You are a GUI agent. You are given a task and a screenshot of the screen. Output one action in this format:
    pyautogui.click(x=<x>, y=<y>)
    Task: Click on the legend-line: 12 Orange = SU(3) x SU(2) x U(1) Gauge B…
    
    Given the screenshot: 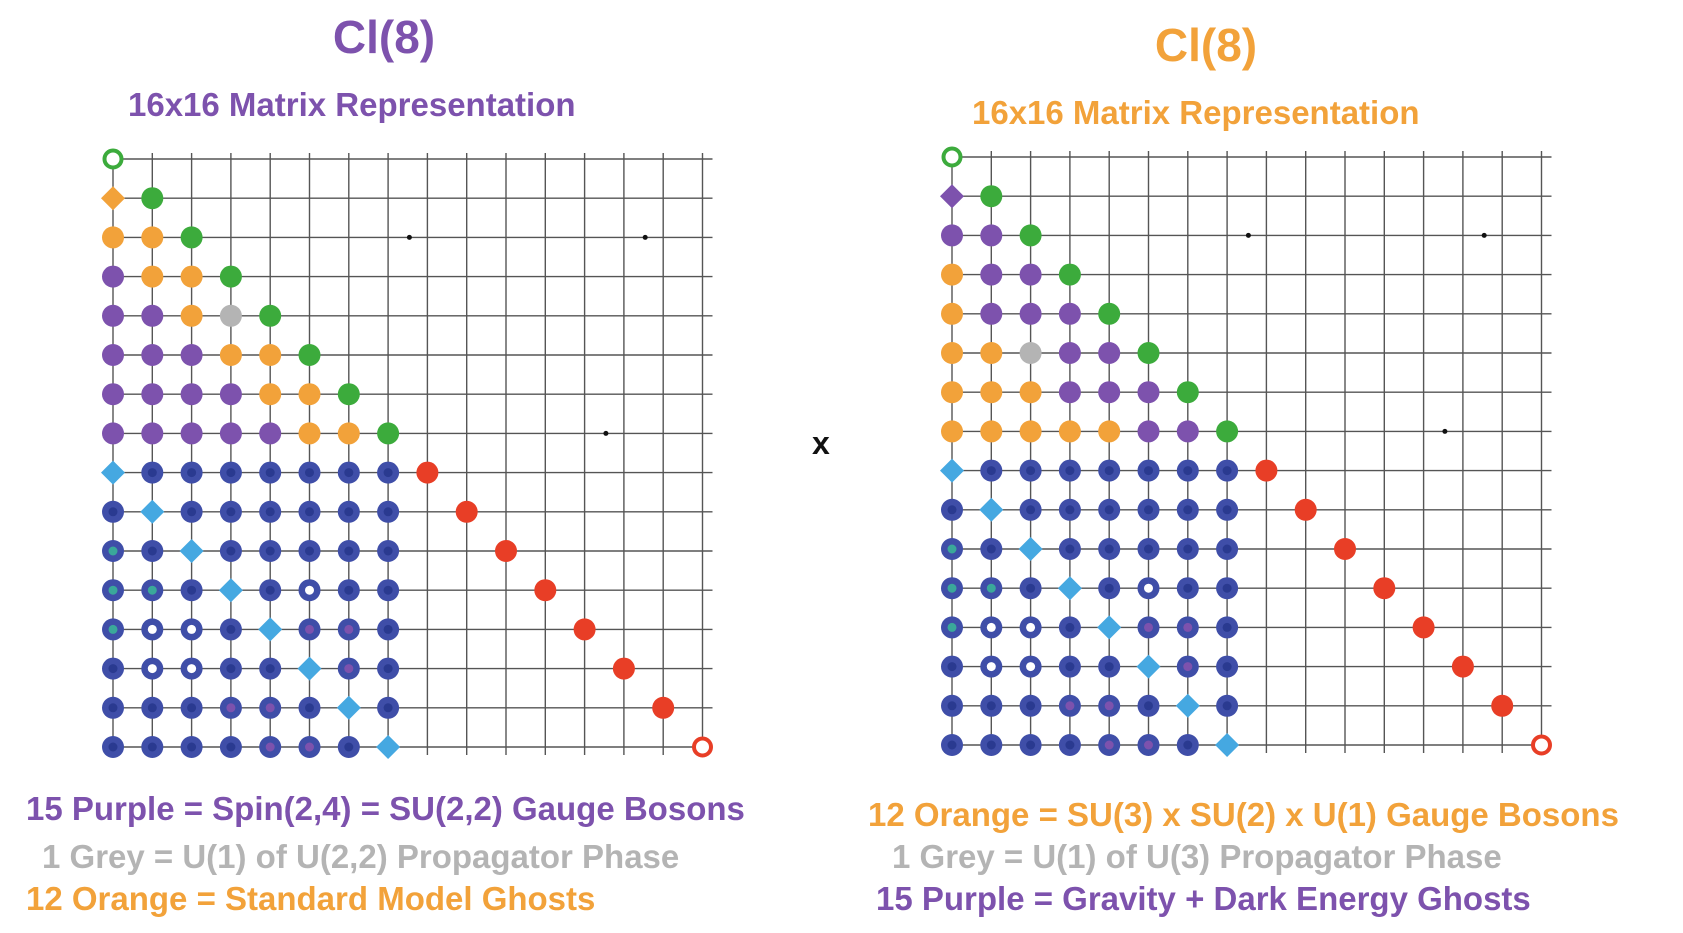 What is the action you would take?
    pyautogui.click(x=1243, y=815)
    